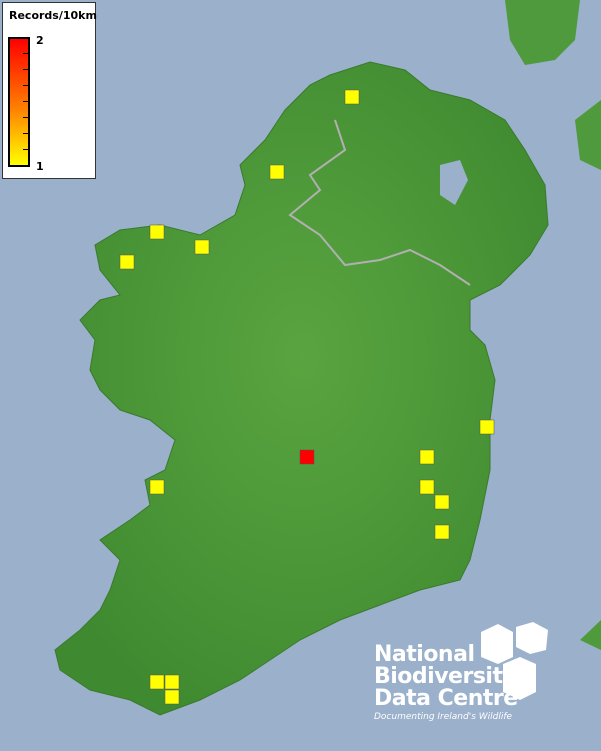 Image resolution: width=601 pixels, height=751 pixels. I want to click on logo-line3: Data Centre, so click(446, 698).